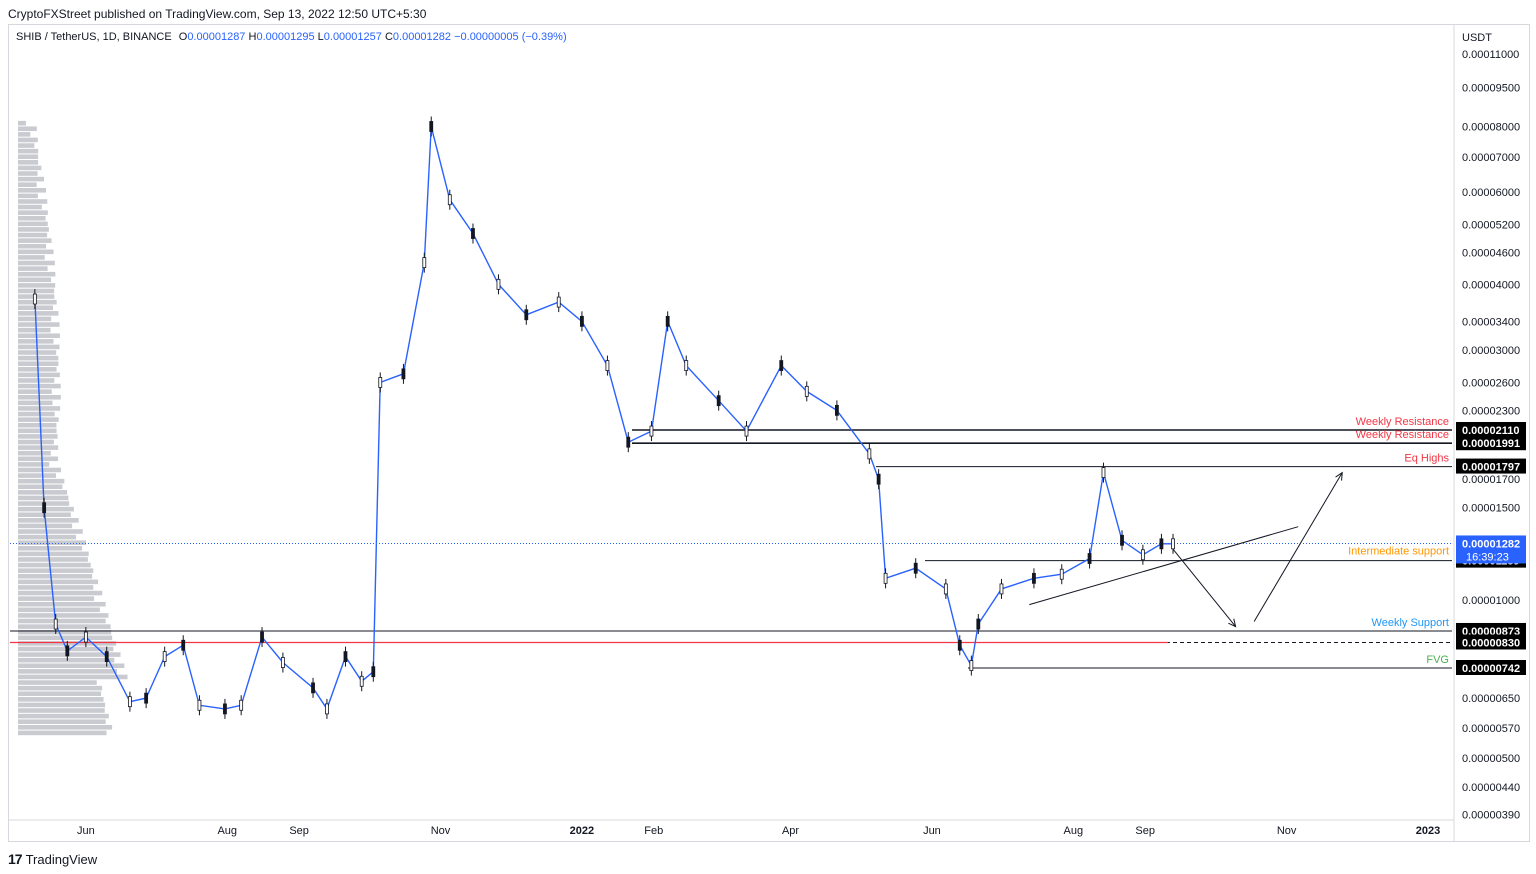  Describe the element at coordinates (422, 37) in the screenshot. I see `legend-close-value: 0.00001282` at that location.